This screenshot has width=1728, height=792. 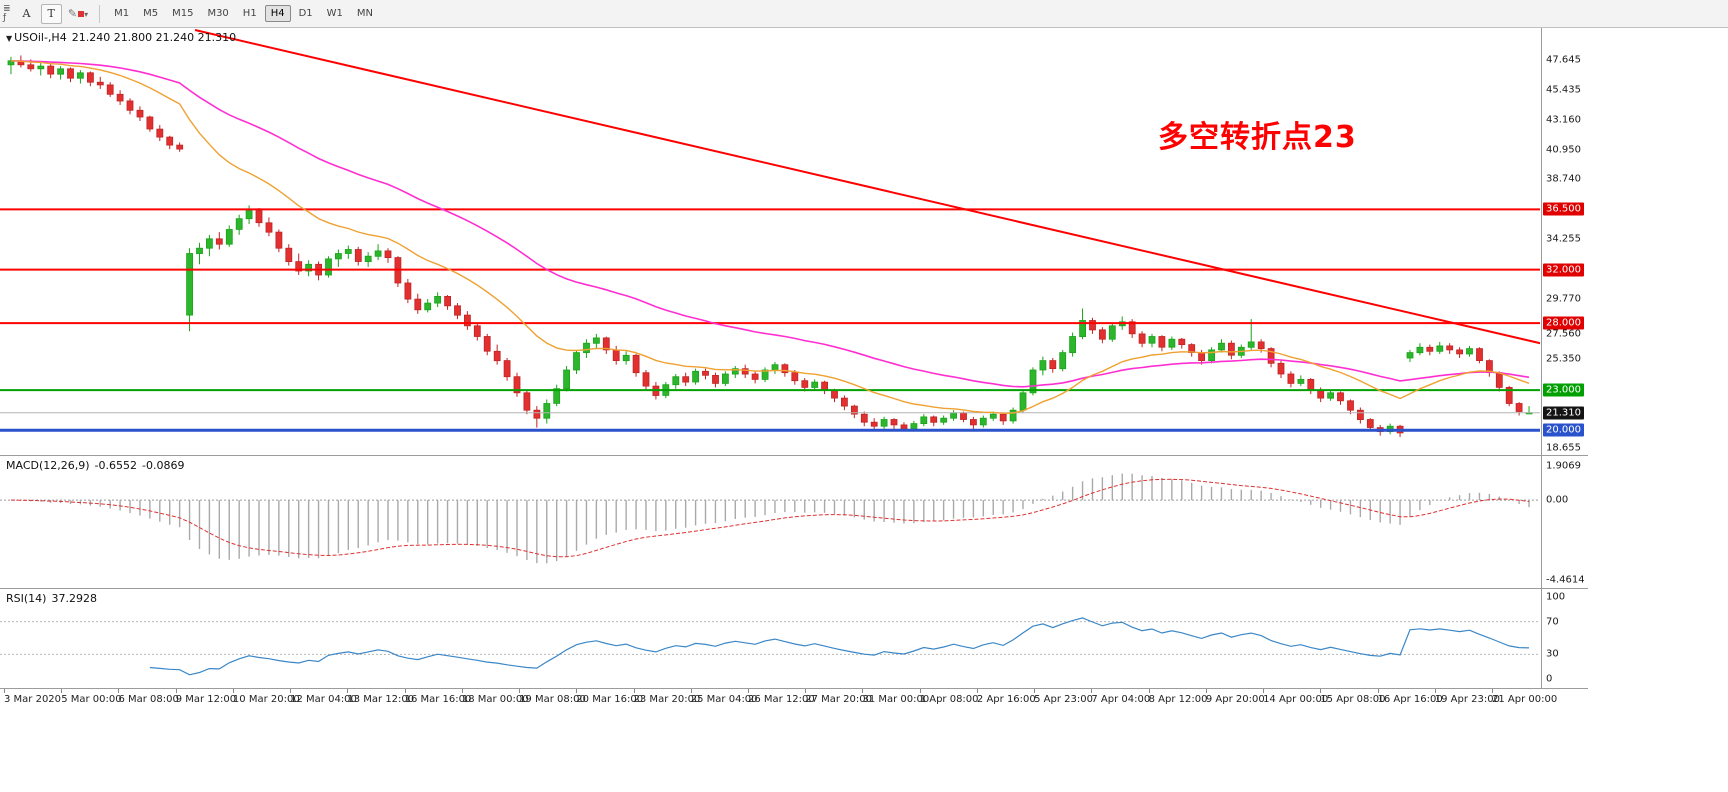 What do you see at coordinates (949, 699) in the screenshot?
I see `time-axis-label: 1 Apr 08:00` at bounding box center [949, 699].